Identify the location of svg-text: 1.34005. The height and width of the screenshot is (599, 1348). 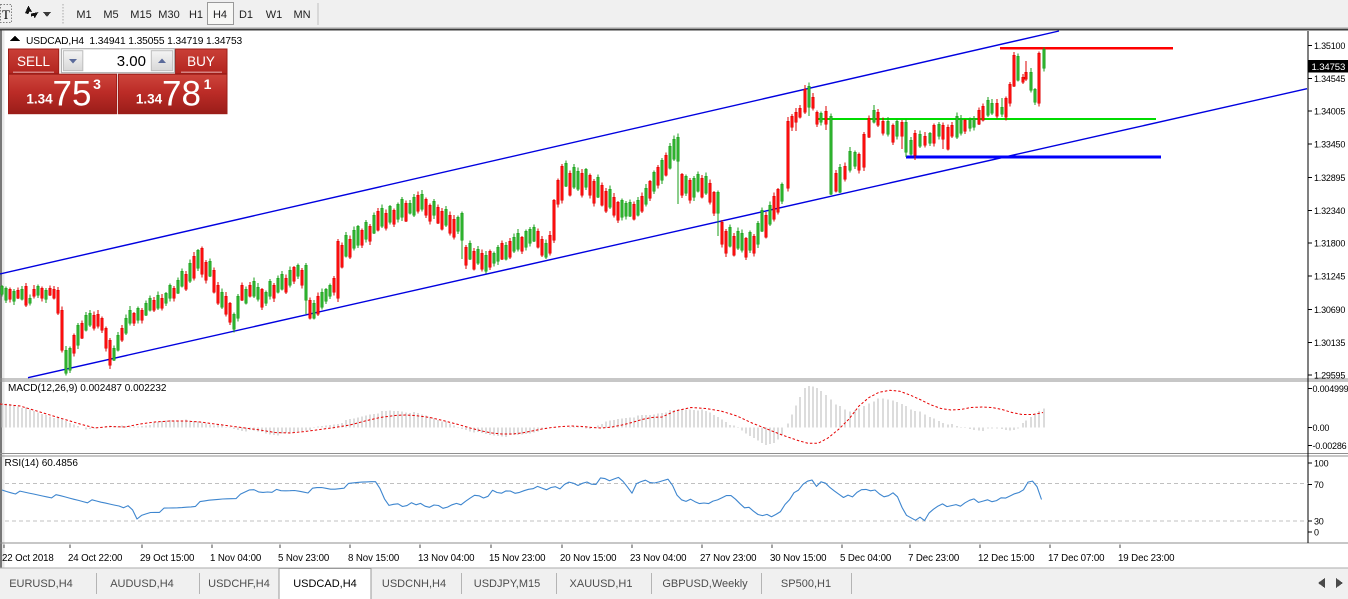
(1329, 112).